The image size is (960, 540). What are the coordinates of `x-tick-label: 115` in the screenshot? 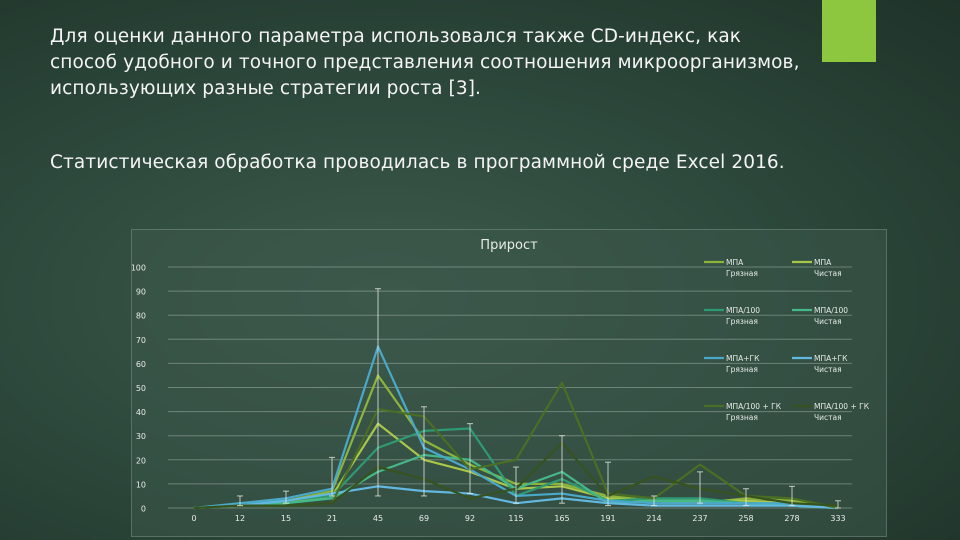 It's located at (515, 518).